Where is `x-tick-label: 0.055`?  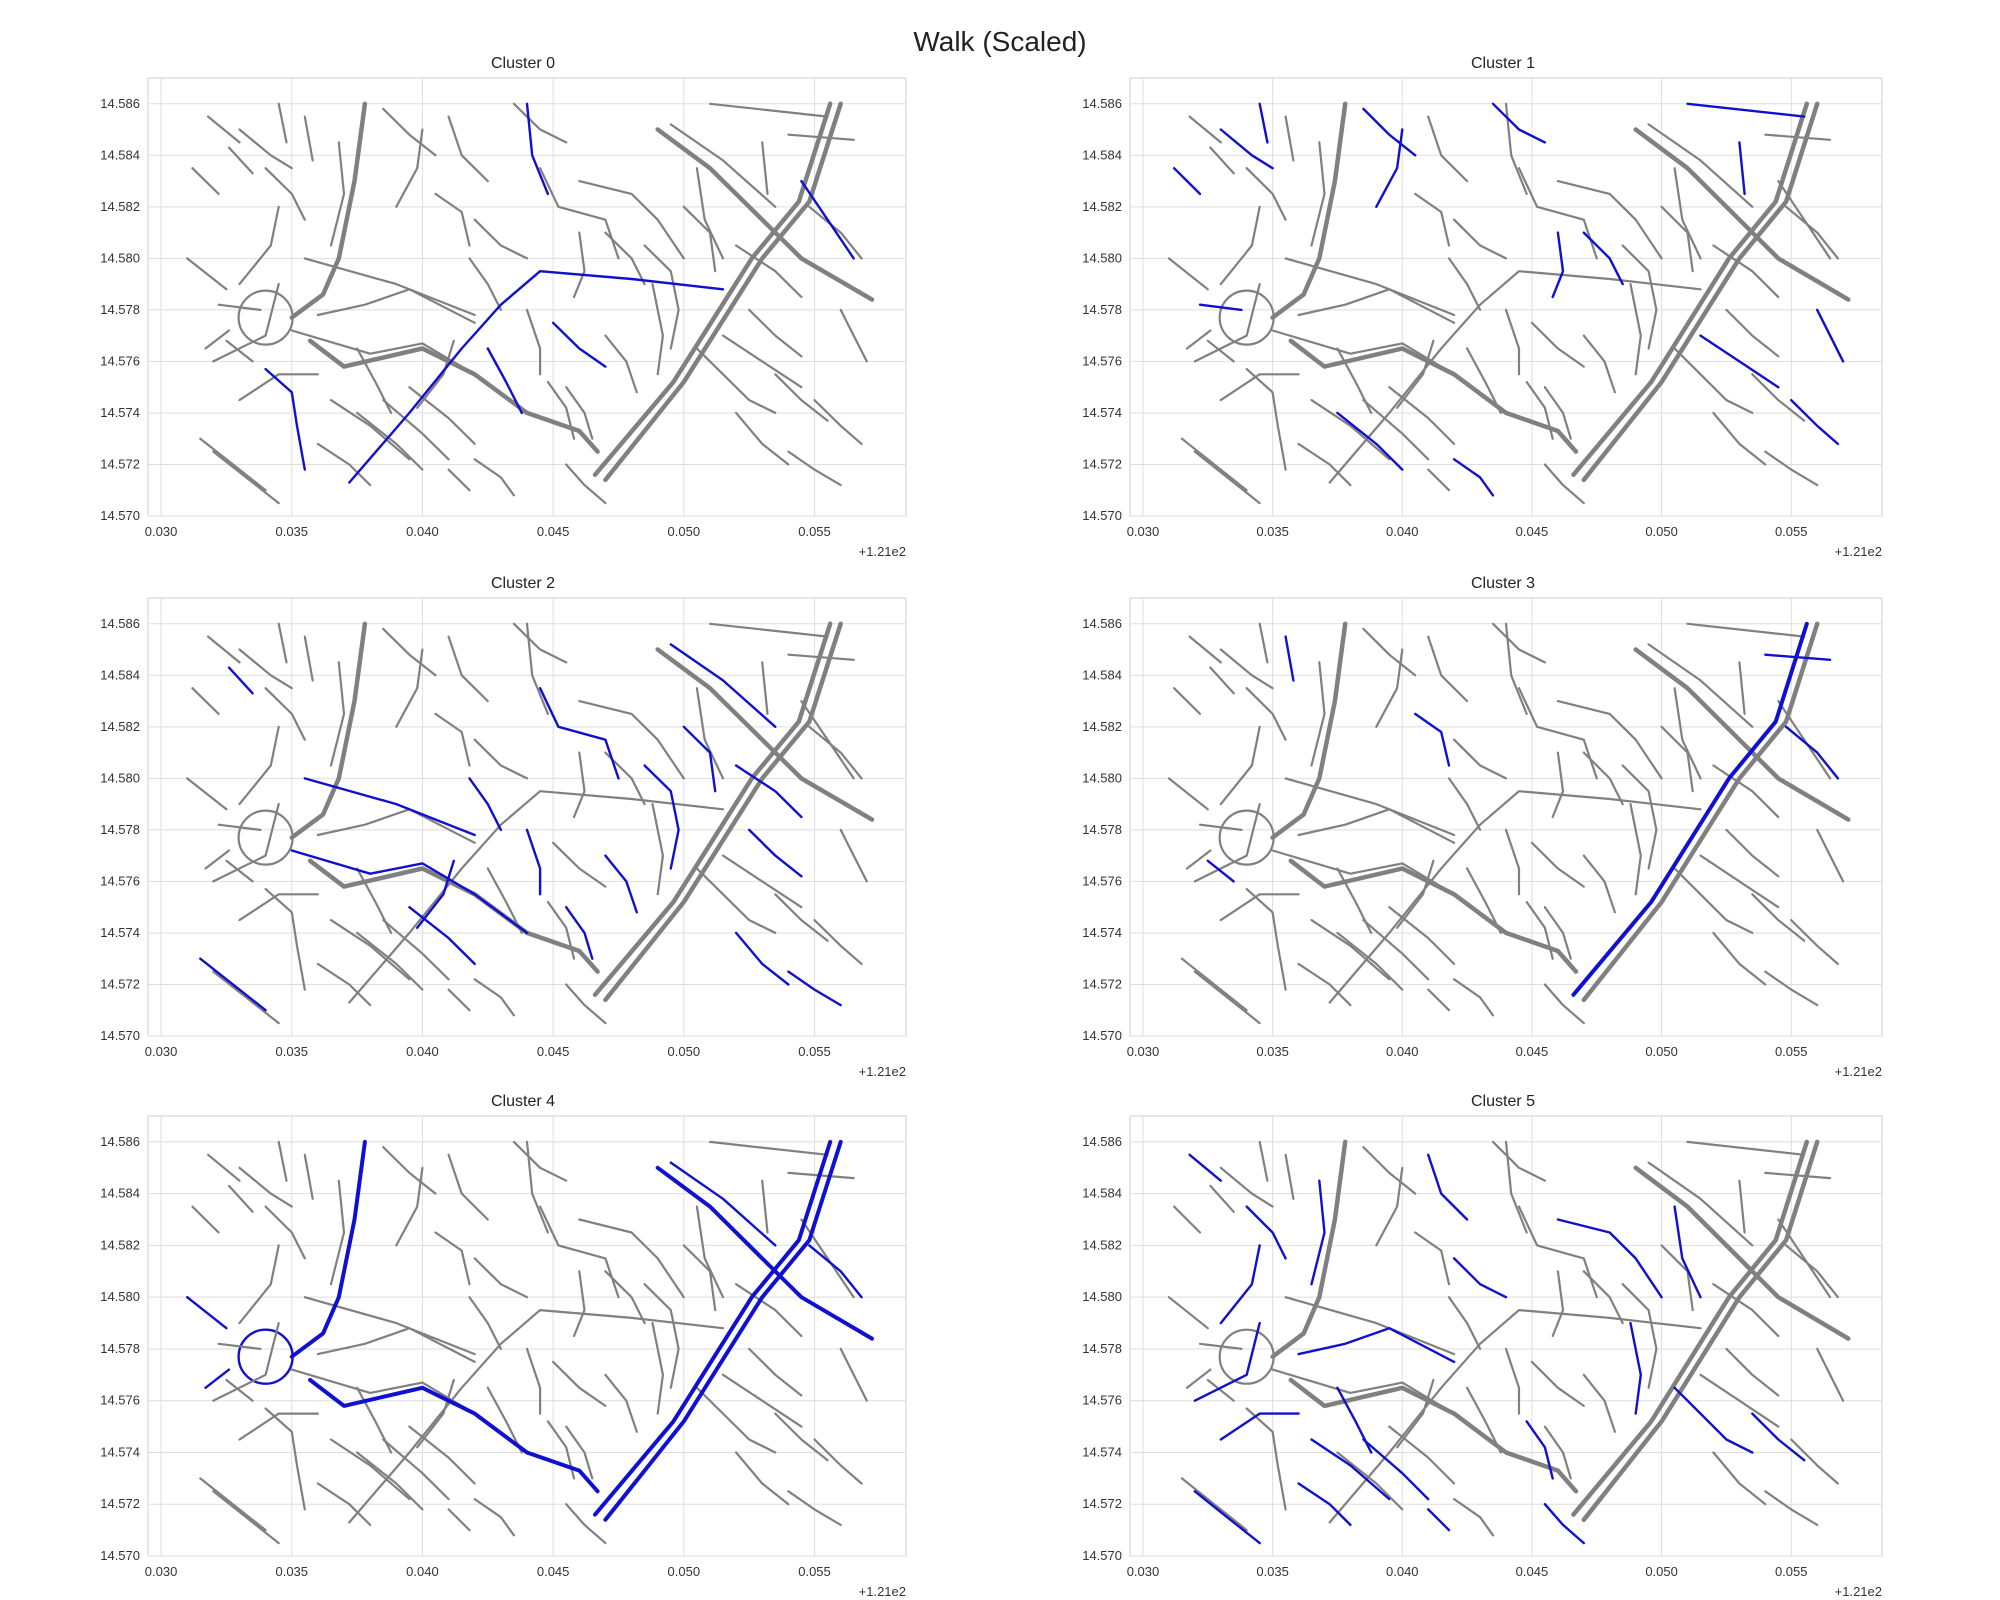 x-tick-label: 0.055 is located at coordinates (1791, 1571).